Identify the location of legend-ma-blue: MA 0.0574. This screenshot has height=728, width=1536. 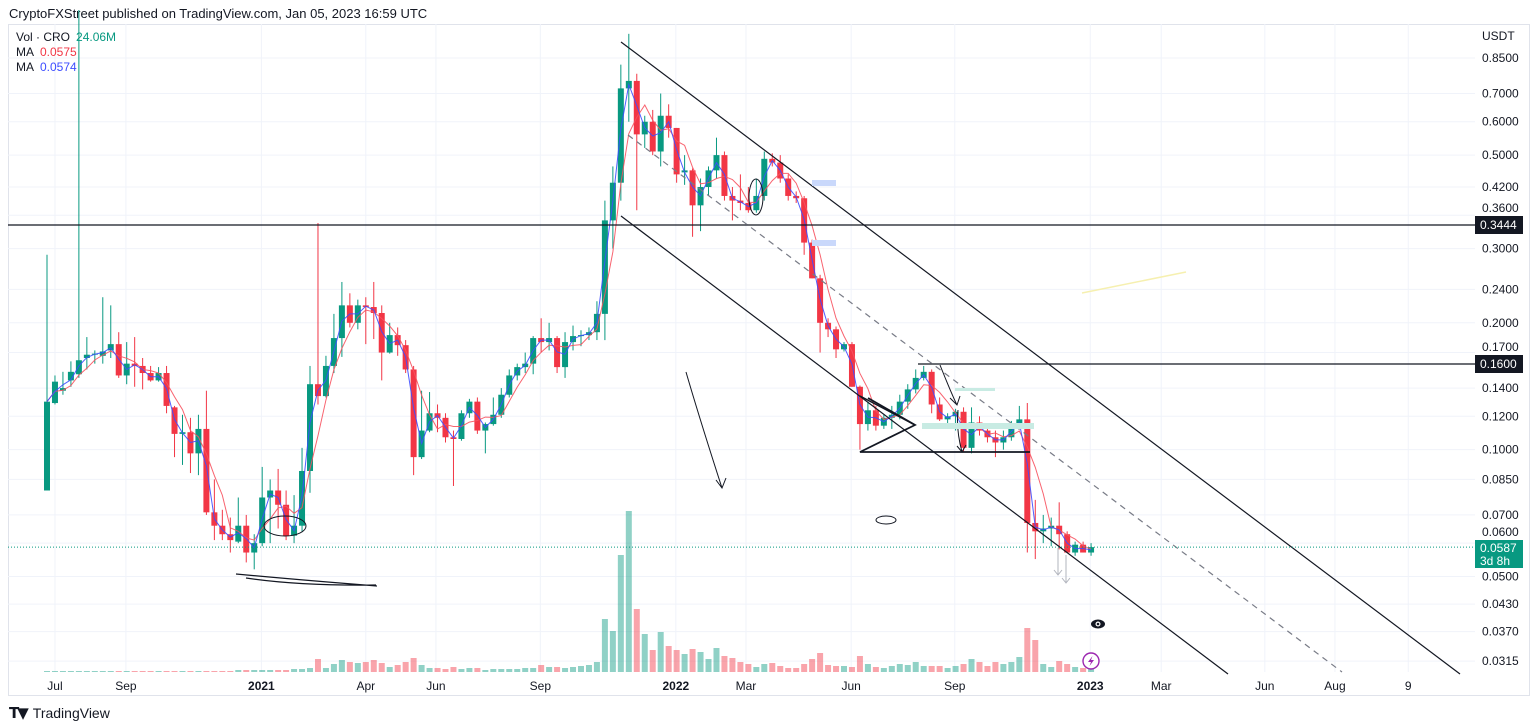
(49, 67).